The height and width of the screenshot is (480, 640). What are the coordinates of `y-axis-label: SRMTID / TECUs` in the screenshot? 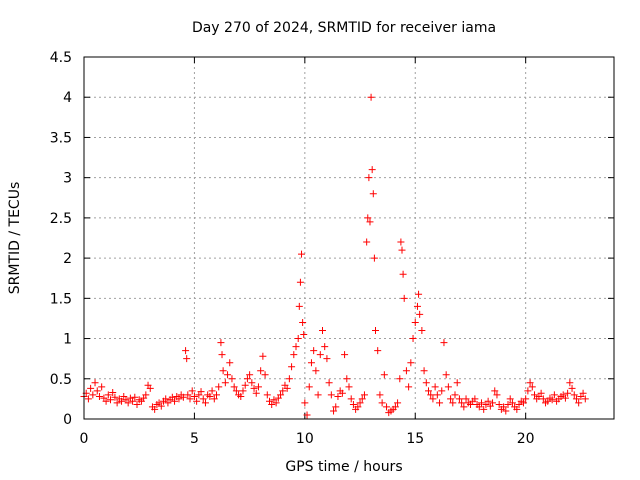 It's located at (15, 238).